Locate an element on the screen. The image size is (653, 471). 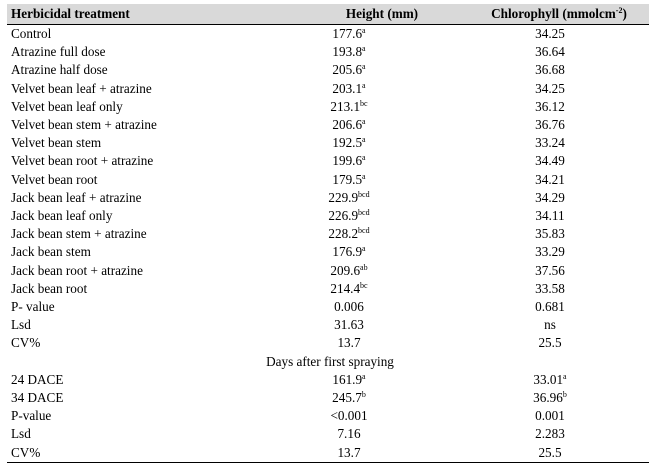
table-row: Velvet bean root + atrazine 199.6a 34.49 is located at coordinates (328, 161).